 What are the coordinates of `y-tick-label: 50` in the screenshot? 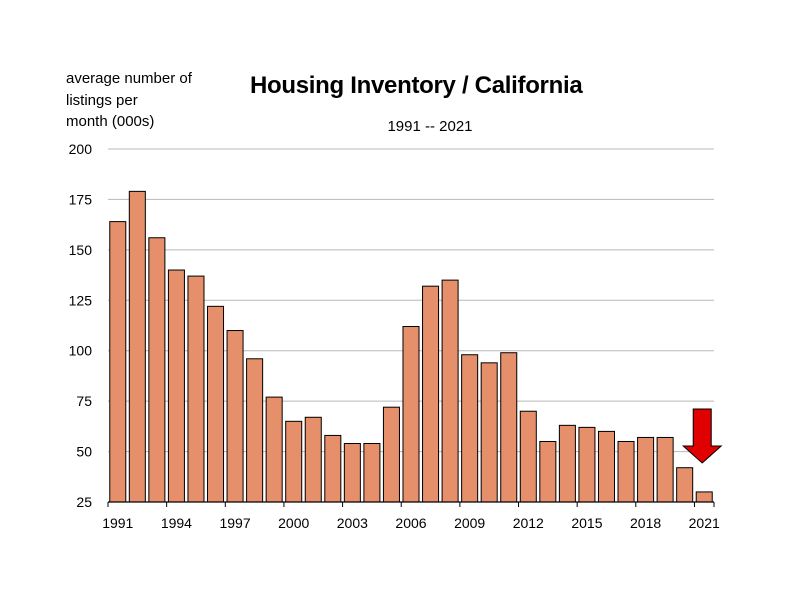 It's located at (84, 452).